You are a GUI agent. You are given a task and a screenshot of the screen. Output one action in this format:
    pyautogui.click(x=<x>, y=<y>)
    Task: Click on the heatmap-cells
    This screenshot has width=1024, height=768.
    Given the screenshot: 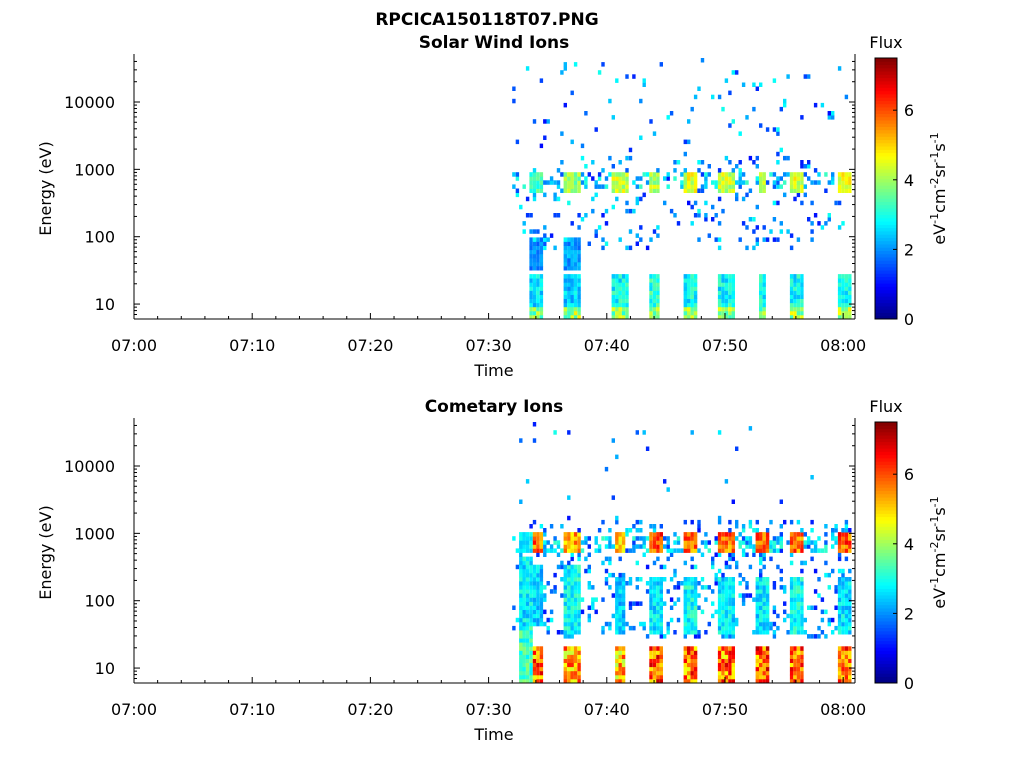 What is the action you would take?
    pyautogui.click(x=682, y=553)
    